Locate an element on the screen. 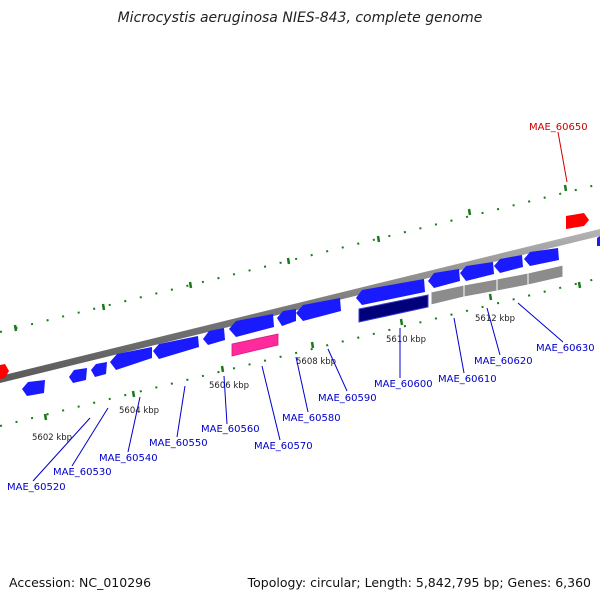 The image size is (600, 600). gene-label-MAE_60570: MAE_60570 is located at coordinates (283, 446).